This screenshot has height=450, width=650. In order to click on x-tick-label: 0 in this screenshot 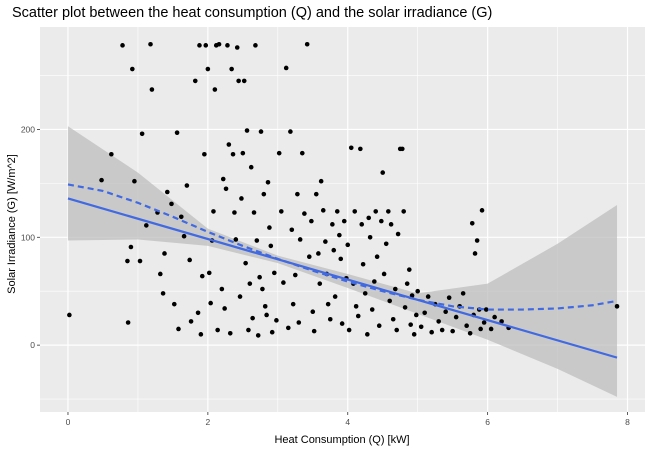, I will do `click(68, 422)`.